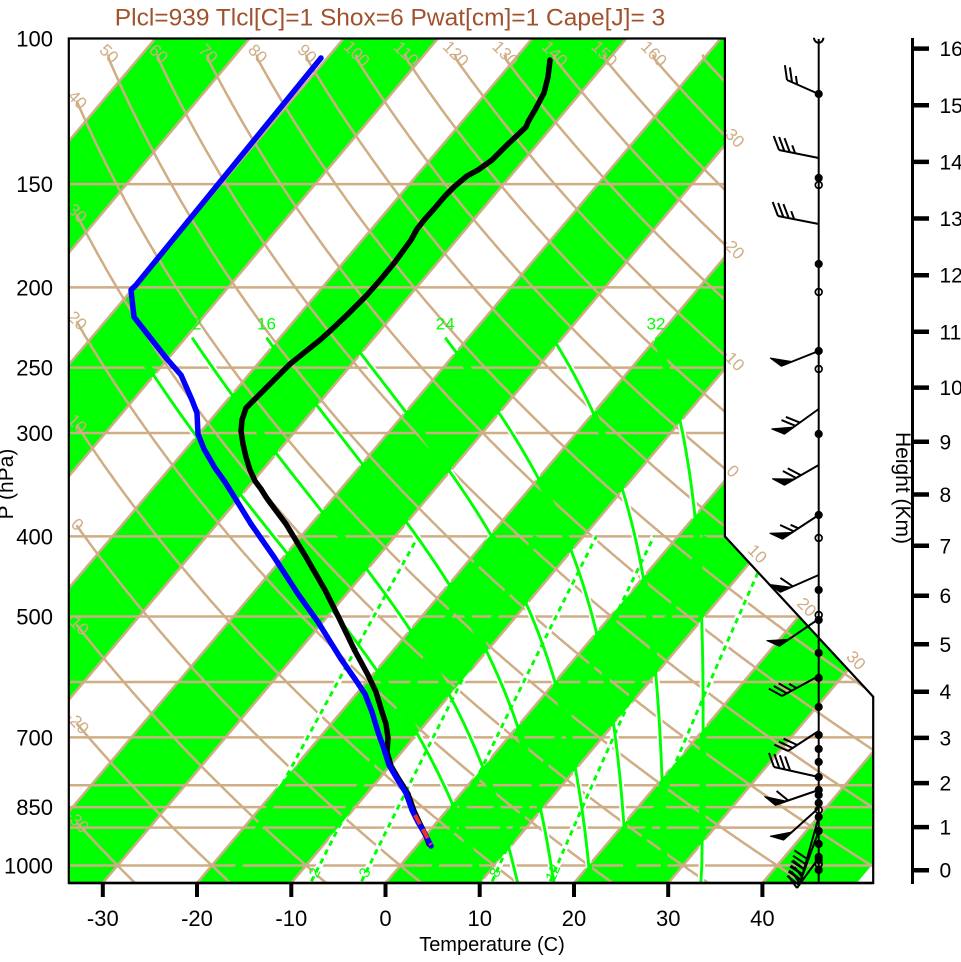 The height and width of the screenshot is (962, 961). What do you see at coordinates (103, 918) in the screenshot?
I see `svg-text: -30` at bounding box center [103, 918].